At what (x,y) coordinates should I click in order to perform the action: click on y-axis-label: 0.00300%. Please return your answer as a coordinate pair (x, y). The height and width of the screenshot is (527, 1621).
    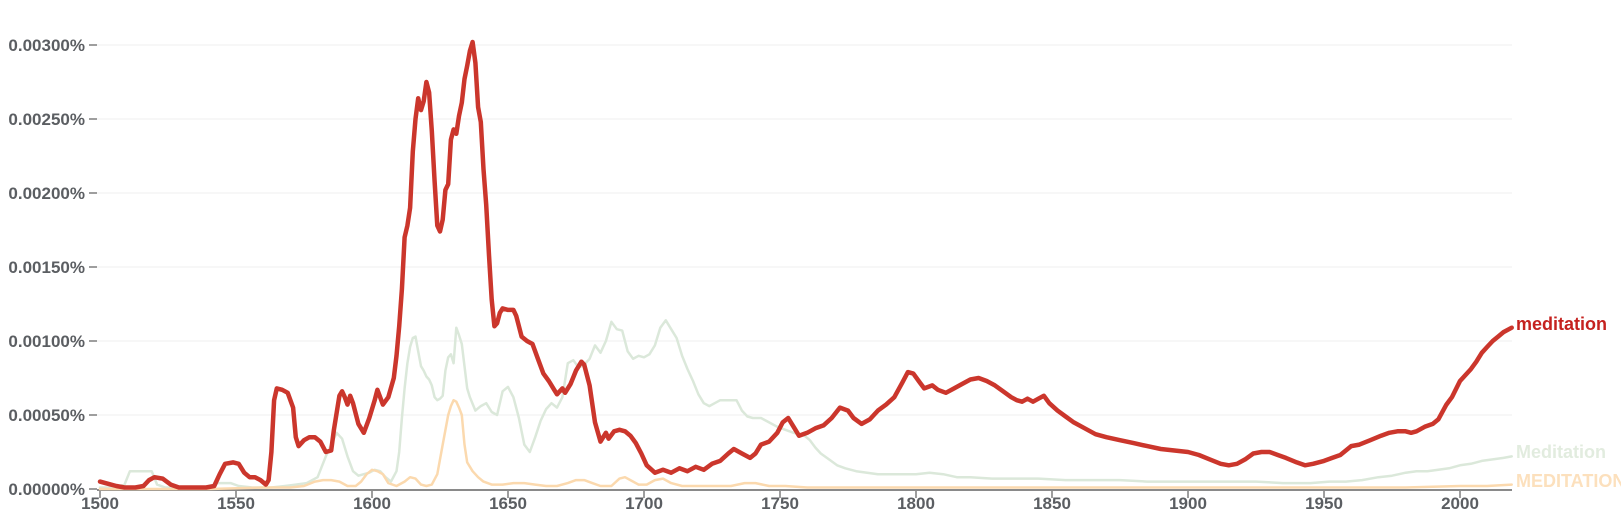
    Looking at the image, I should click on (46, 45).